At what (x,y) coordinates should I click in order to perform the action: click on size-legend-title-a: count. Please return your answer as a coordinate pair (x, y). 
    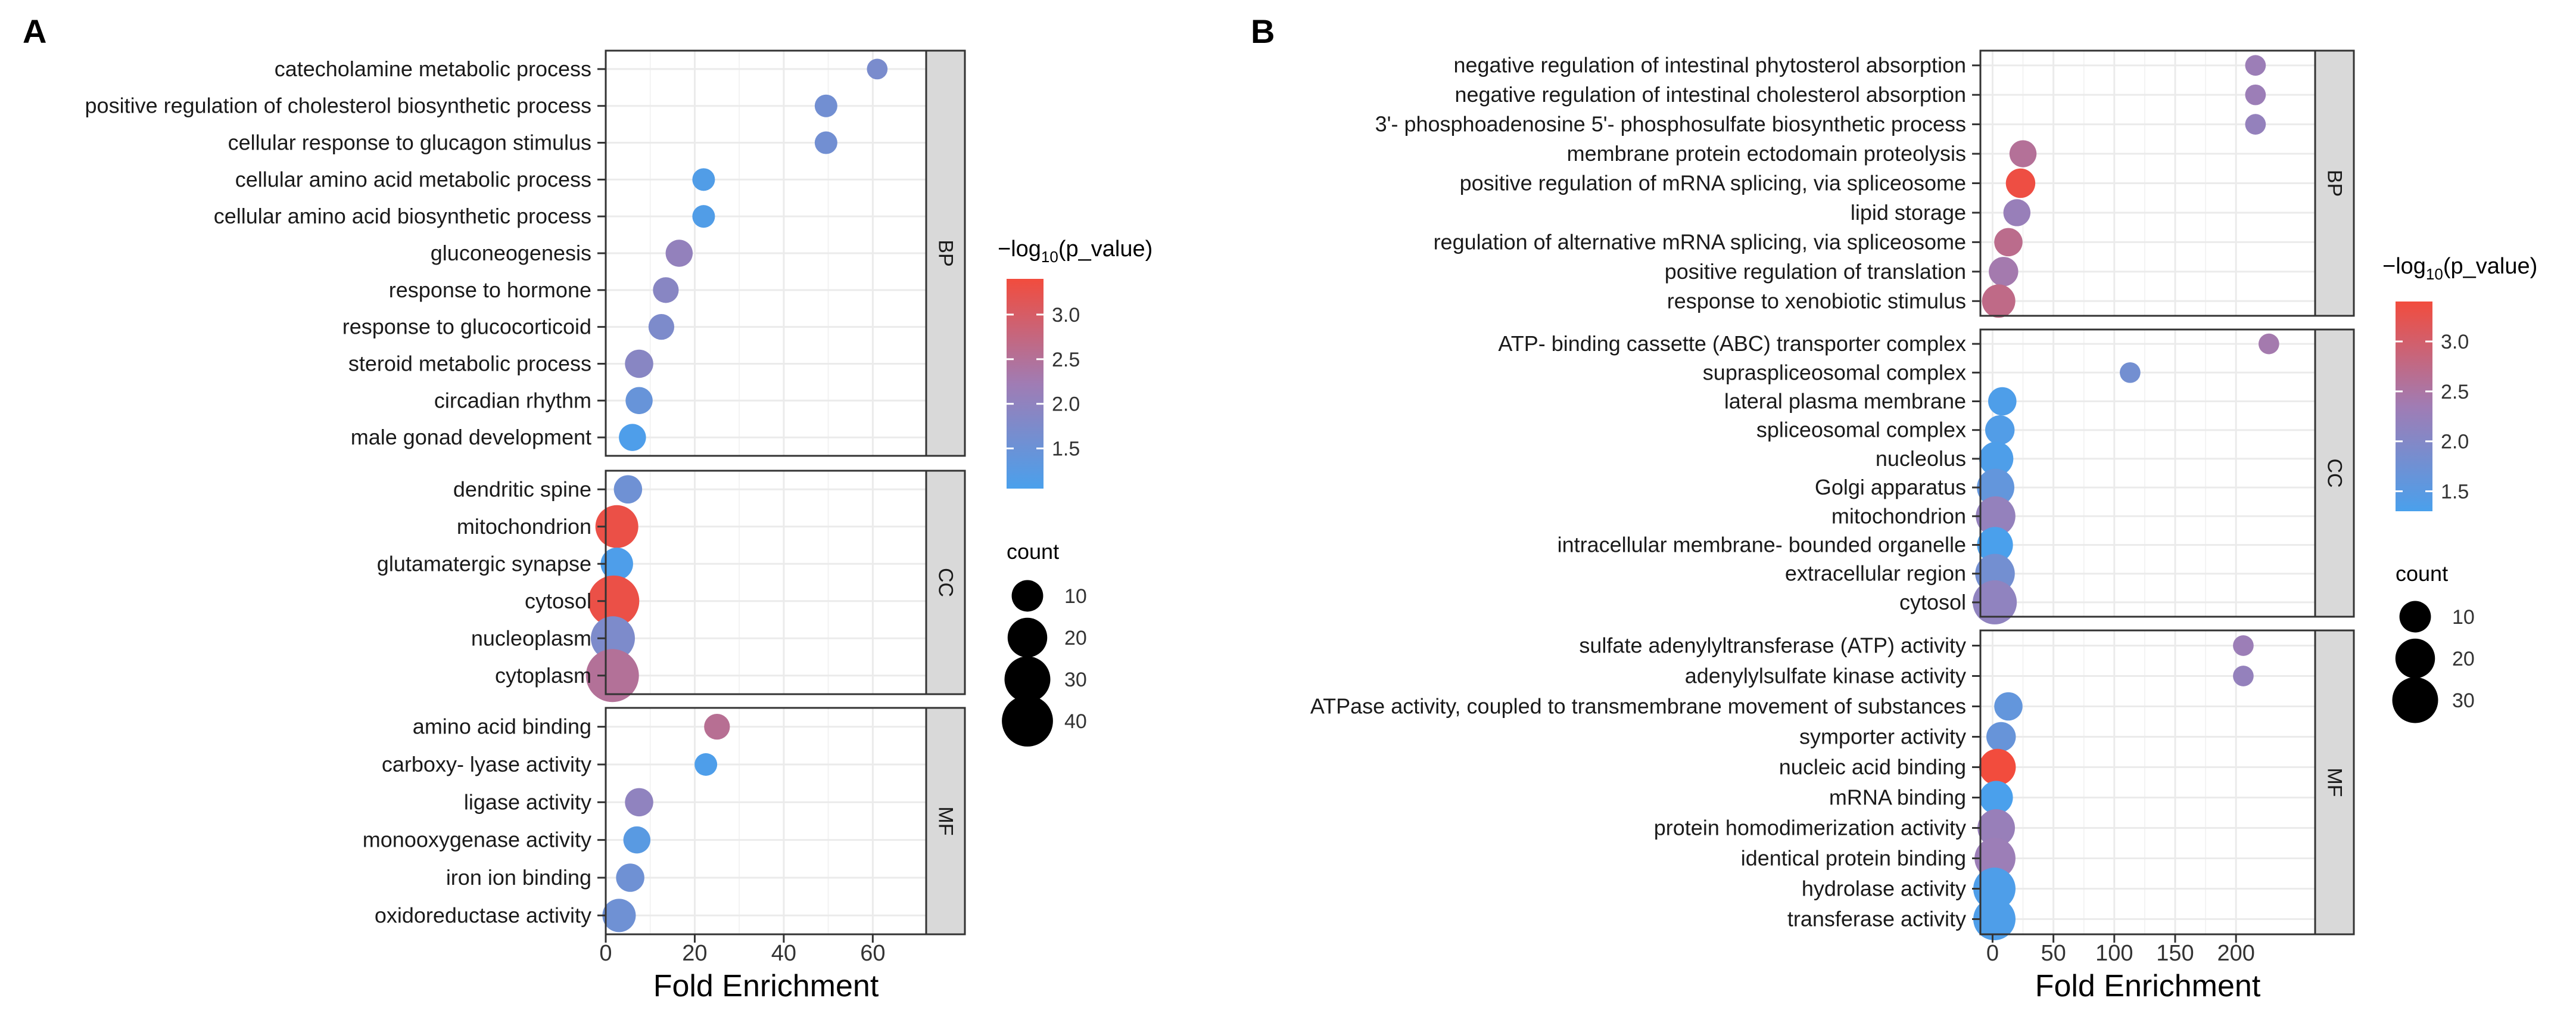
    Looking at the image, I should click on (1033, 551).